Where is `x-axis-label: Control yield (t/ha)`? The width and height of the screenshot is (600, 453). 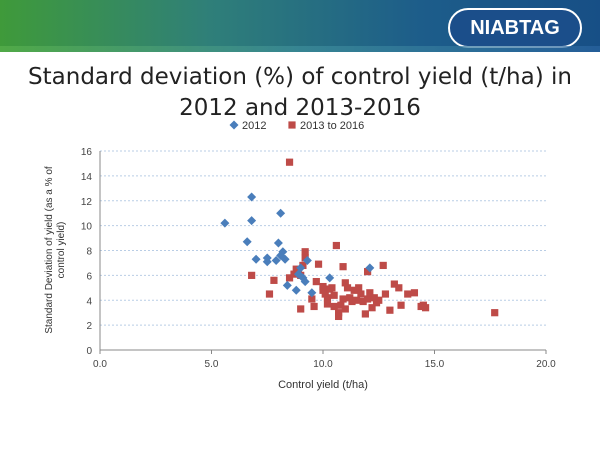
x-axis-label: Control yield (t/ha) is located at coordinates (323, 385).